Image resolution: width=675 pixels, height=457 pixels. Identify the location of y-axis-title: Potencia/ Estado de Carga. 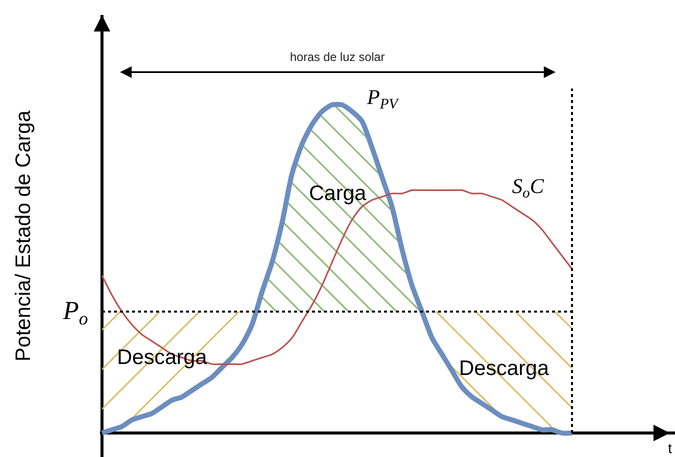
(24, 236).